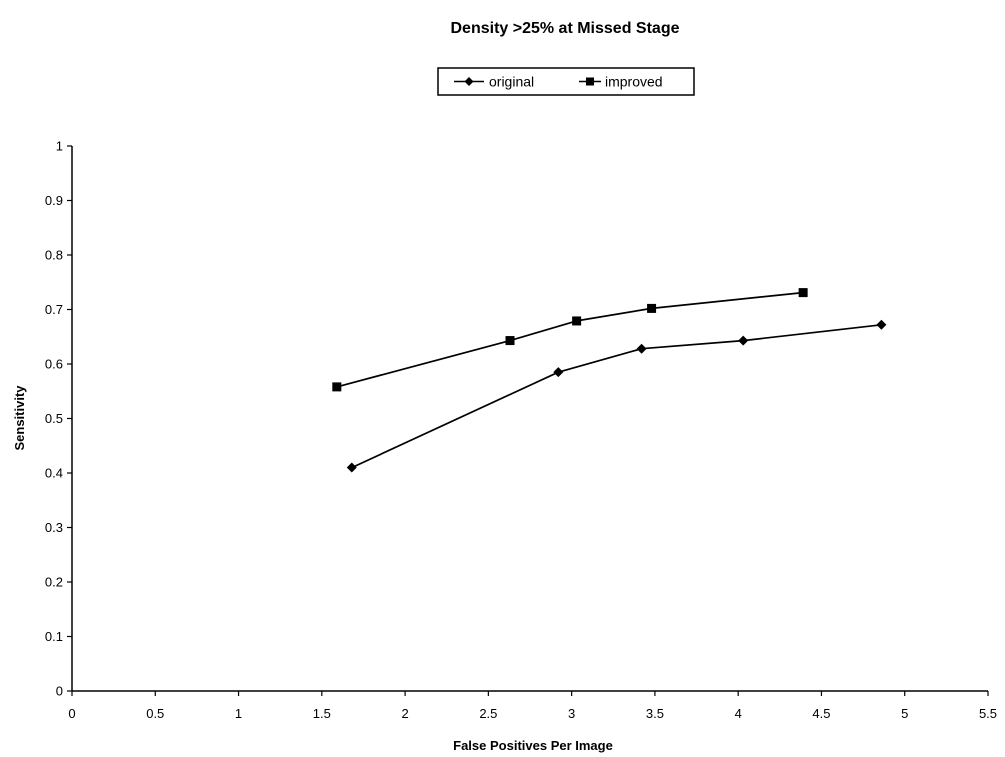 This screenshot has width=1005, height=757. What do you see at coordinates (54, 255) in the screenshot?
I see `y-tick-label: 0.8` at bounding box center [54, 255].